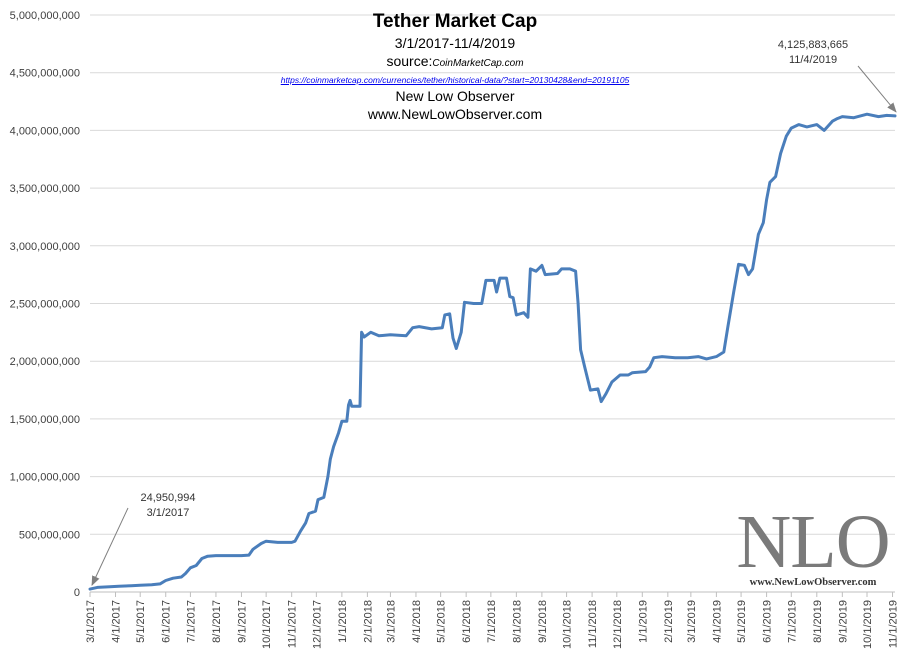 The width and height of the screenshot is (911, 661). What do you see at coordinates (818, 621) in the screenshot?
I see `x-tick-label: 8/1/2019` at bounding box center [818, 621].